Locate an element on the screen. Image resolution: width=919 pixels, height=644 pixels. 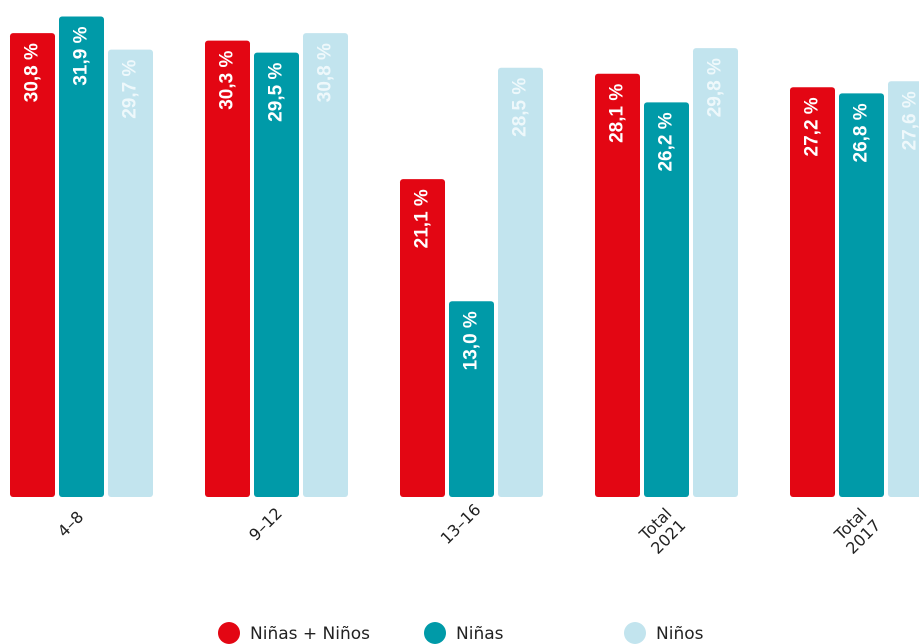
value-label: 29,5 % is located at coordinates (276, 92).